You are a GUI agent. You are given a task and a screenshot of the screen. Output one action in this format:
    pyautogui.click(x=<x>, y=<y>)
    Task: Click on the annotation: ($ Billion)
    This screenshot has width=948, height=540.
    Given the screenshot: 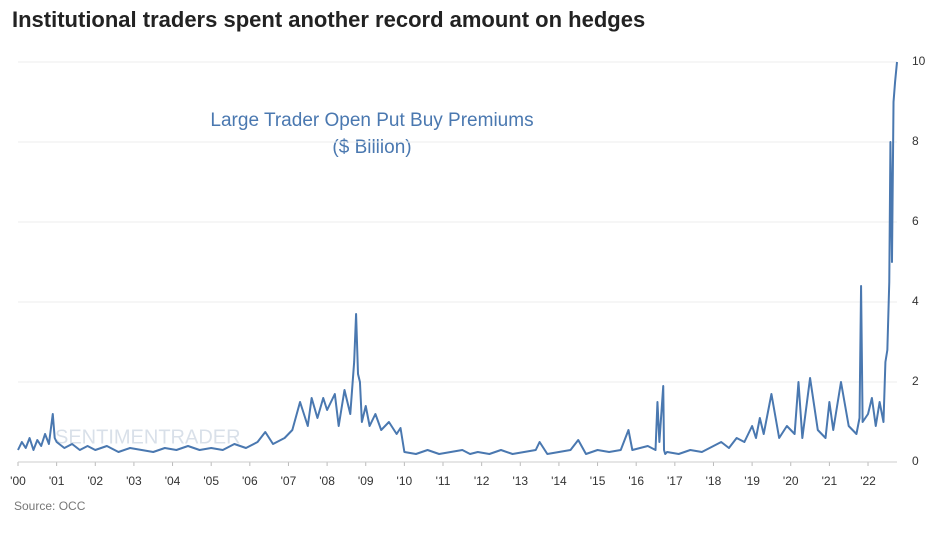 What is the action you would take?
    pyautogui.click(x=371, y=147)
    